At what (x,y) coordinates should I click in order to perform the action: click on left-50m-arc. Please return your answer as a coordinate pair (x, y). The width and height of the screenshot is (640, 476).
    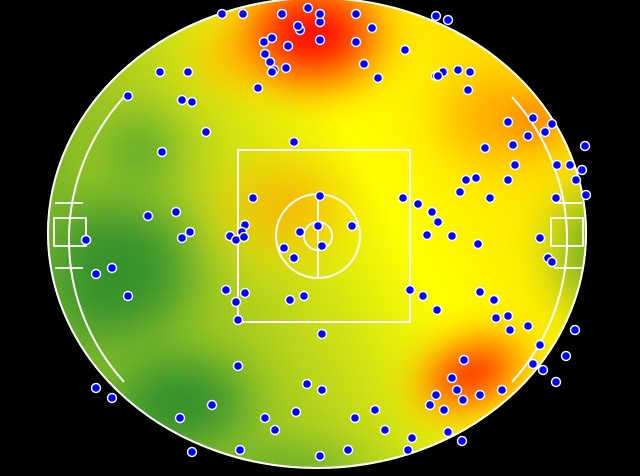
    Looking at the image, I should click on (96, 239).